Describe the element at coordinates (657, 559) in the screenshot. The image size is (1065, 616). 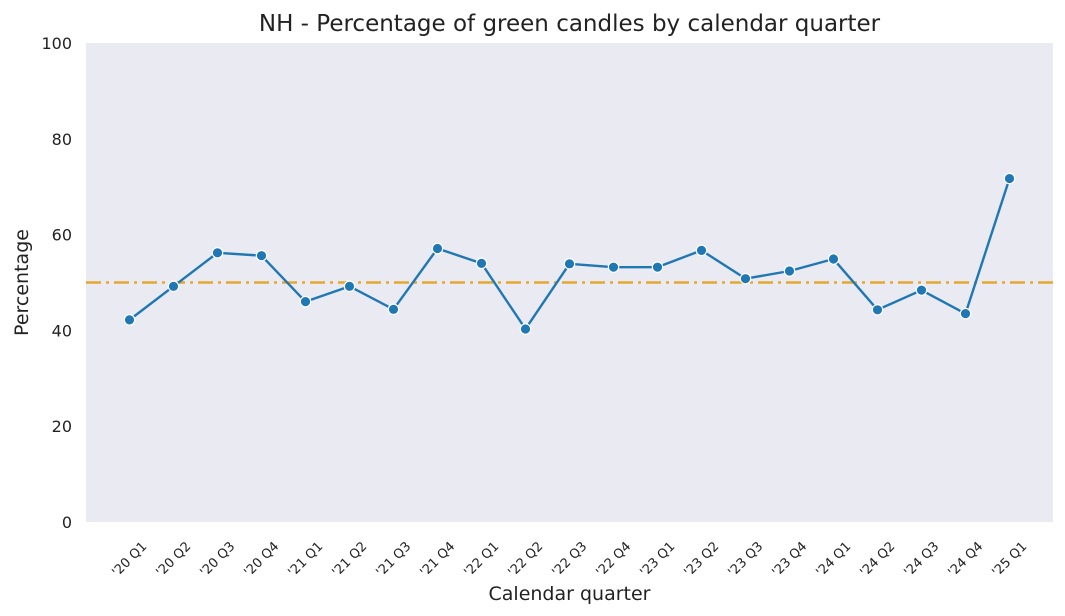
I see `x-tick-label: '23 Q1` at that location.